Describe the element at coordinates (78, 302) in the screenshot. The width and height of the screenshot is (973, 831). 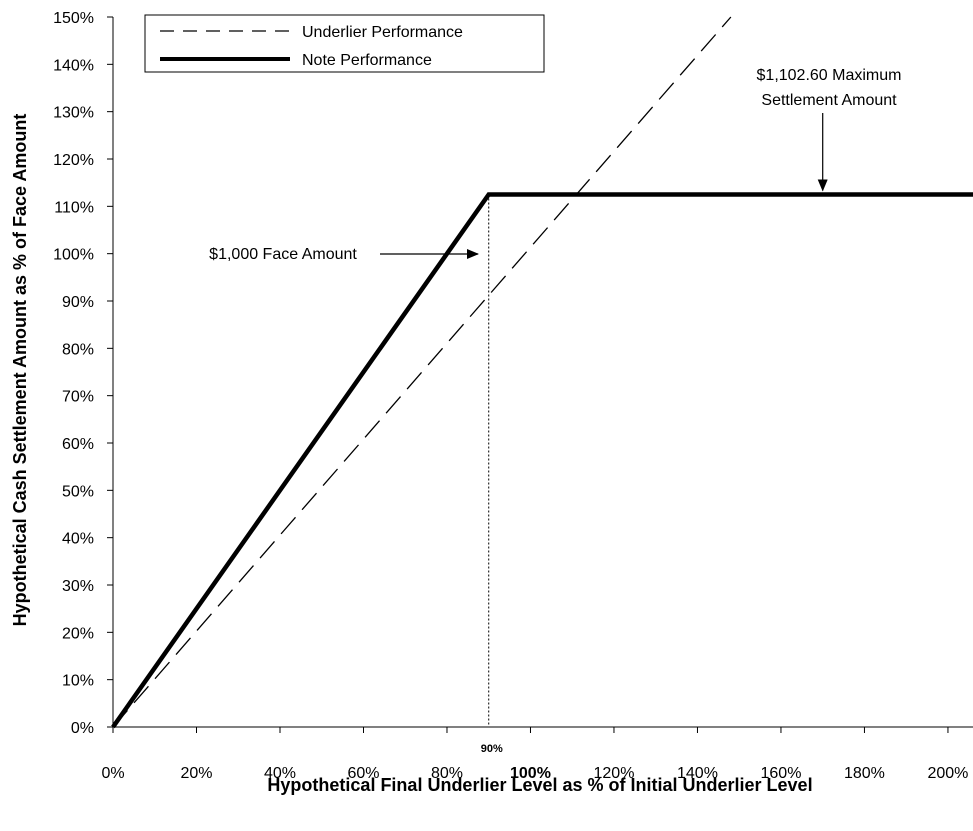
I see `y-tick-label: 90%` at that location.